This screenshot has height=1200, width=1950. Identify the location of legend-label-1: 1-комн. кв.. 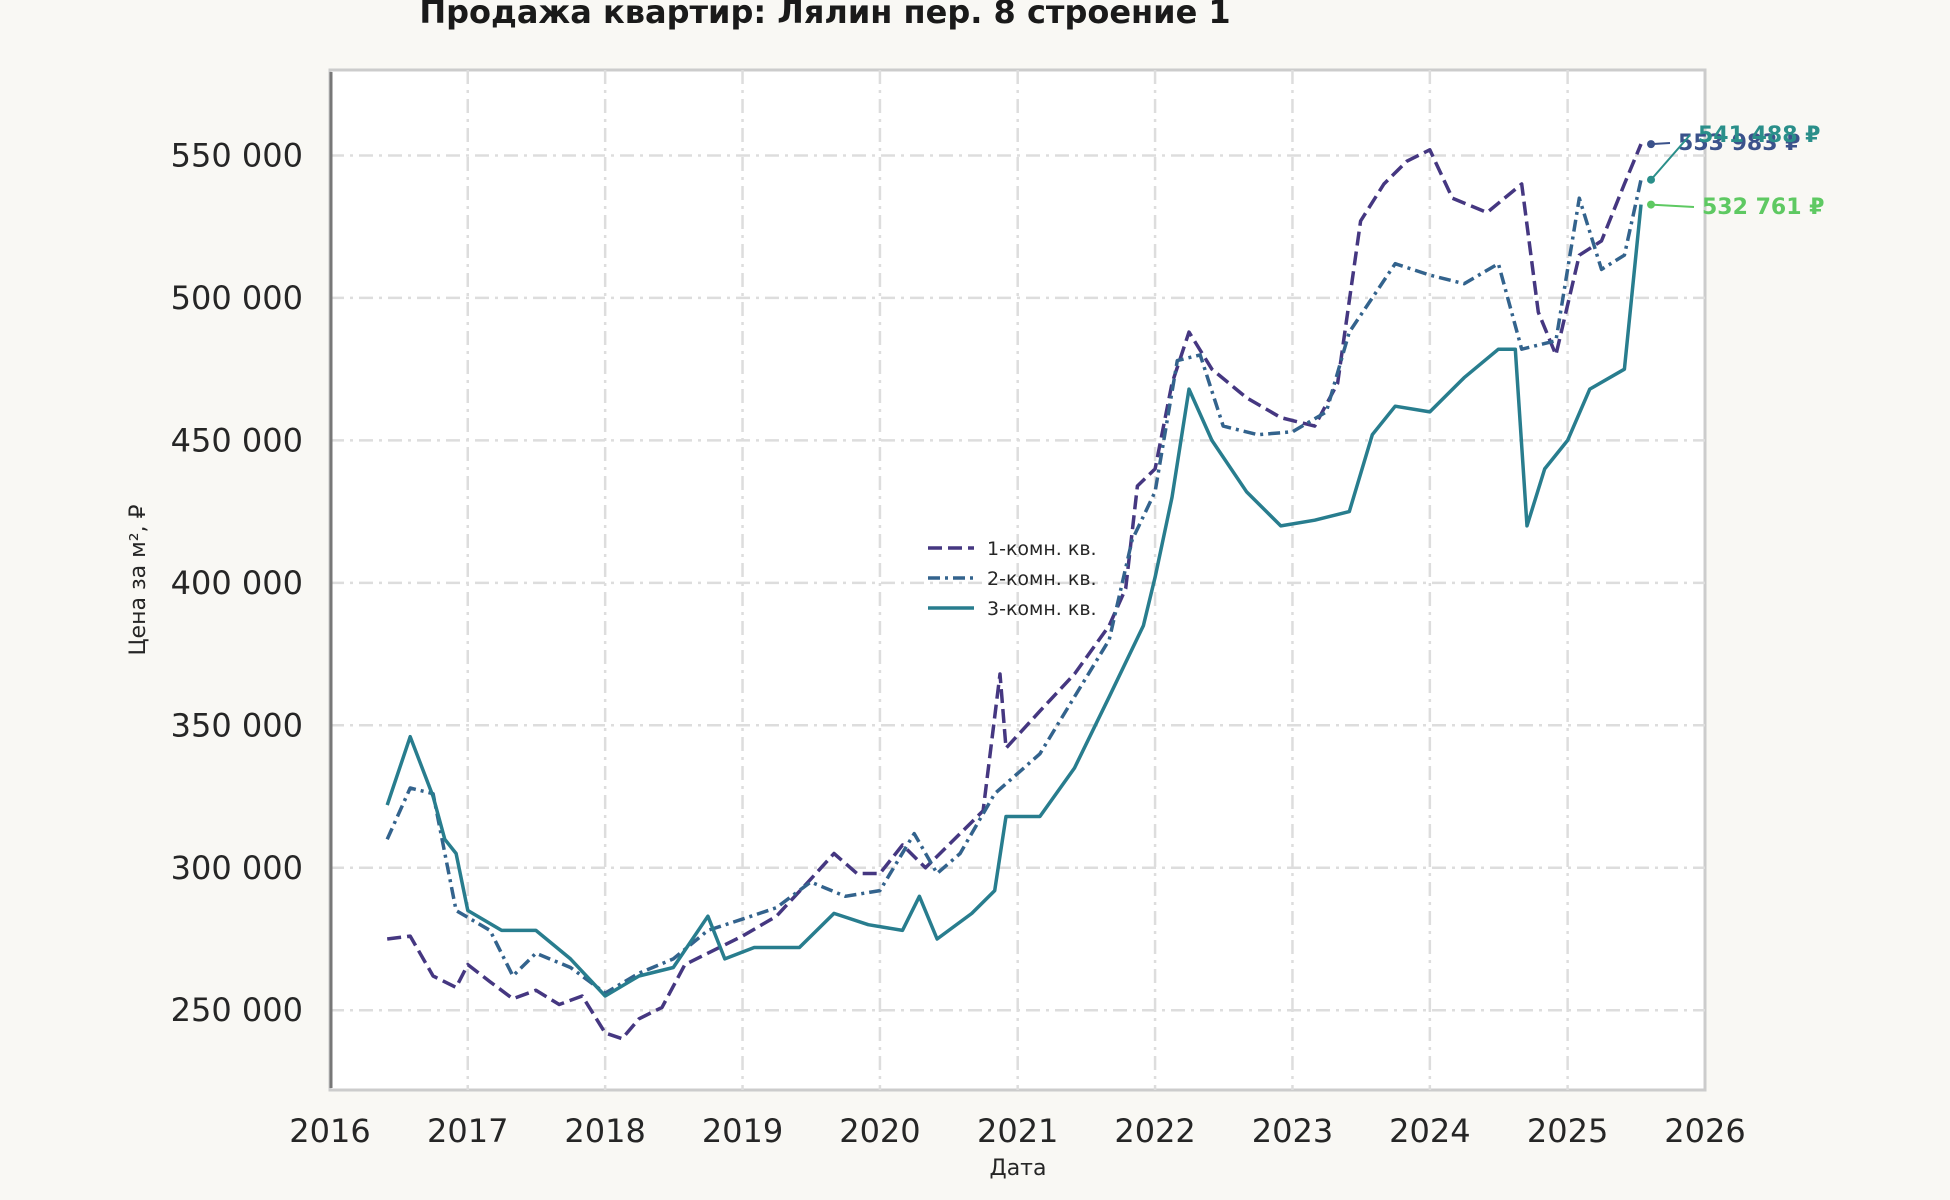
(1042, 549).